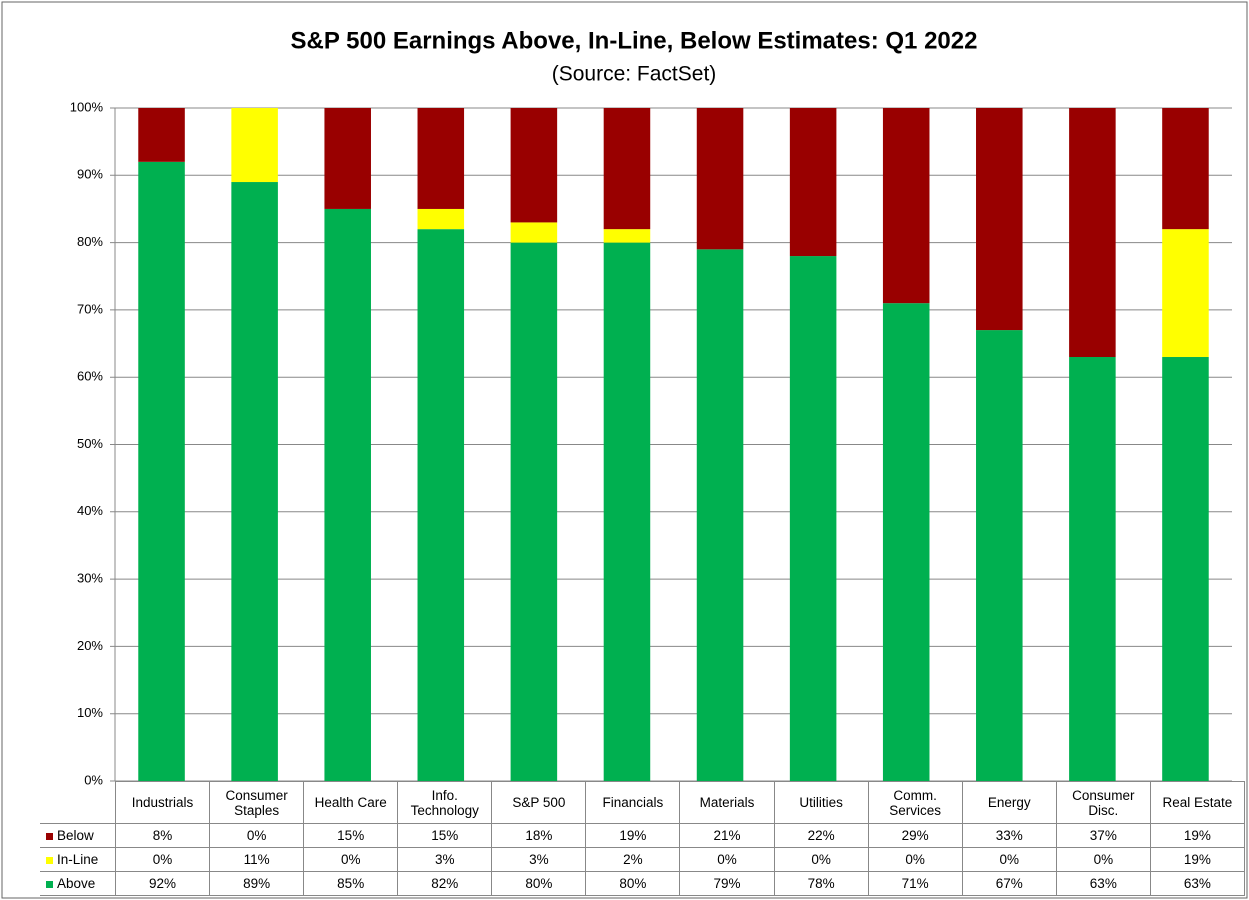  I want to click on table-value: 18%, so click(539, 835).